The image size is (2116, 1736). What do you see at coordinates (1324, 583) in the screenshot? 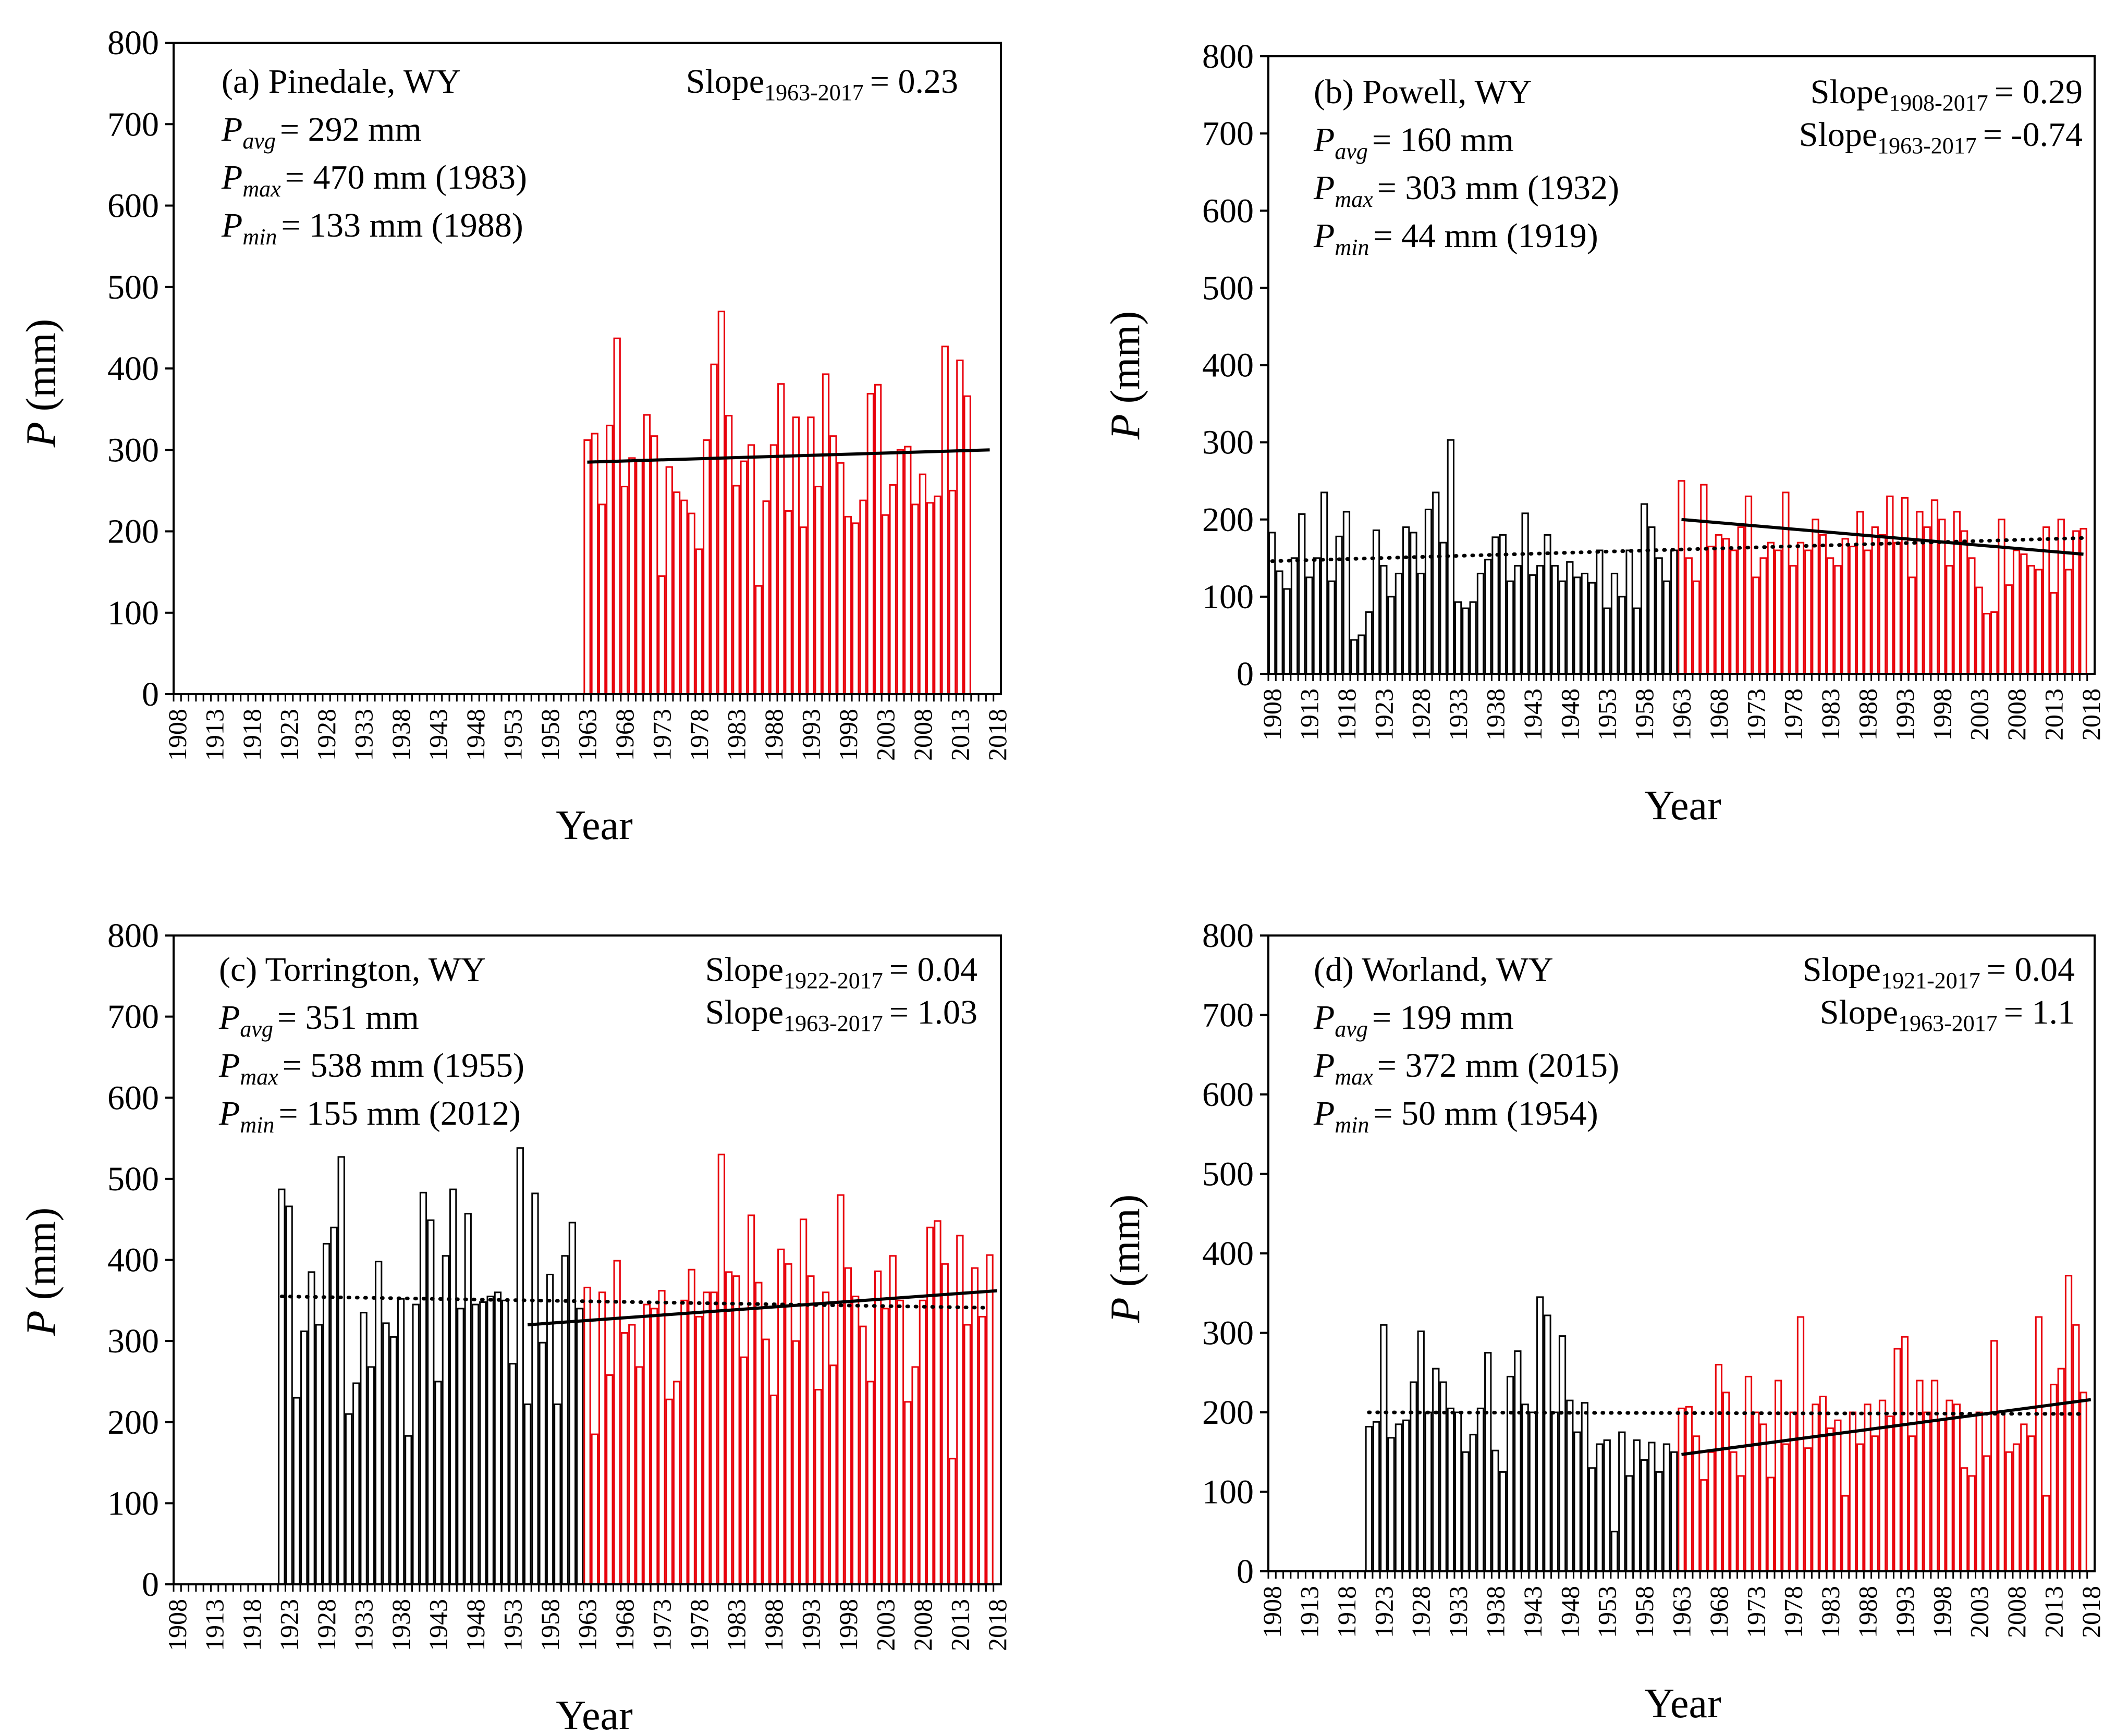
I see `bar-1915` at bounding box center [1324, 583].